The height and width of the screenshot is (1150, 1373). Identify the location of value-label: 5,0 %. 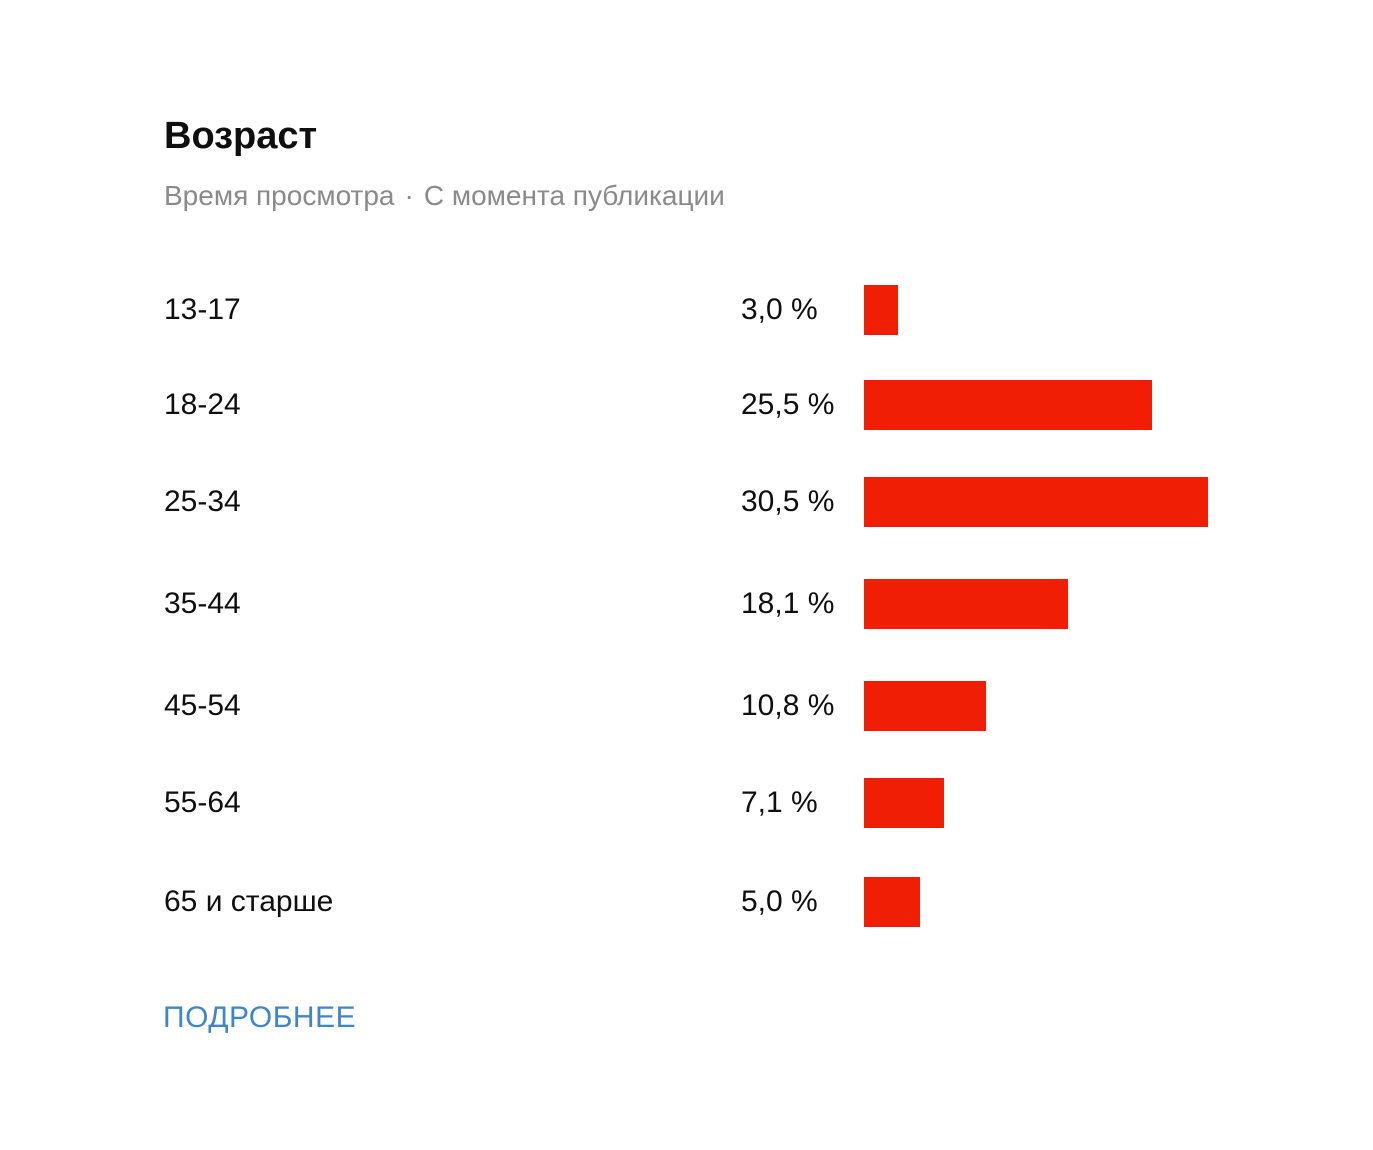
(779, 901).